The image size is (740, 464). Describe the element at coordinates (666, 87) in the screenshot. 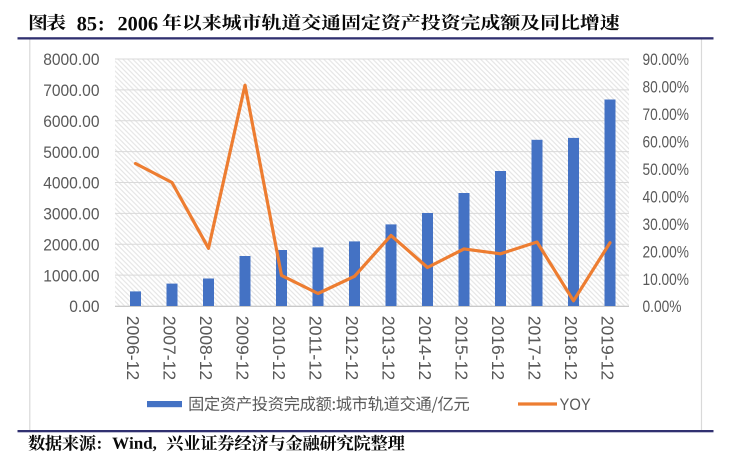

I see `svg-text: 80.00%` at that location.